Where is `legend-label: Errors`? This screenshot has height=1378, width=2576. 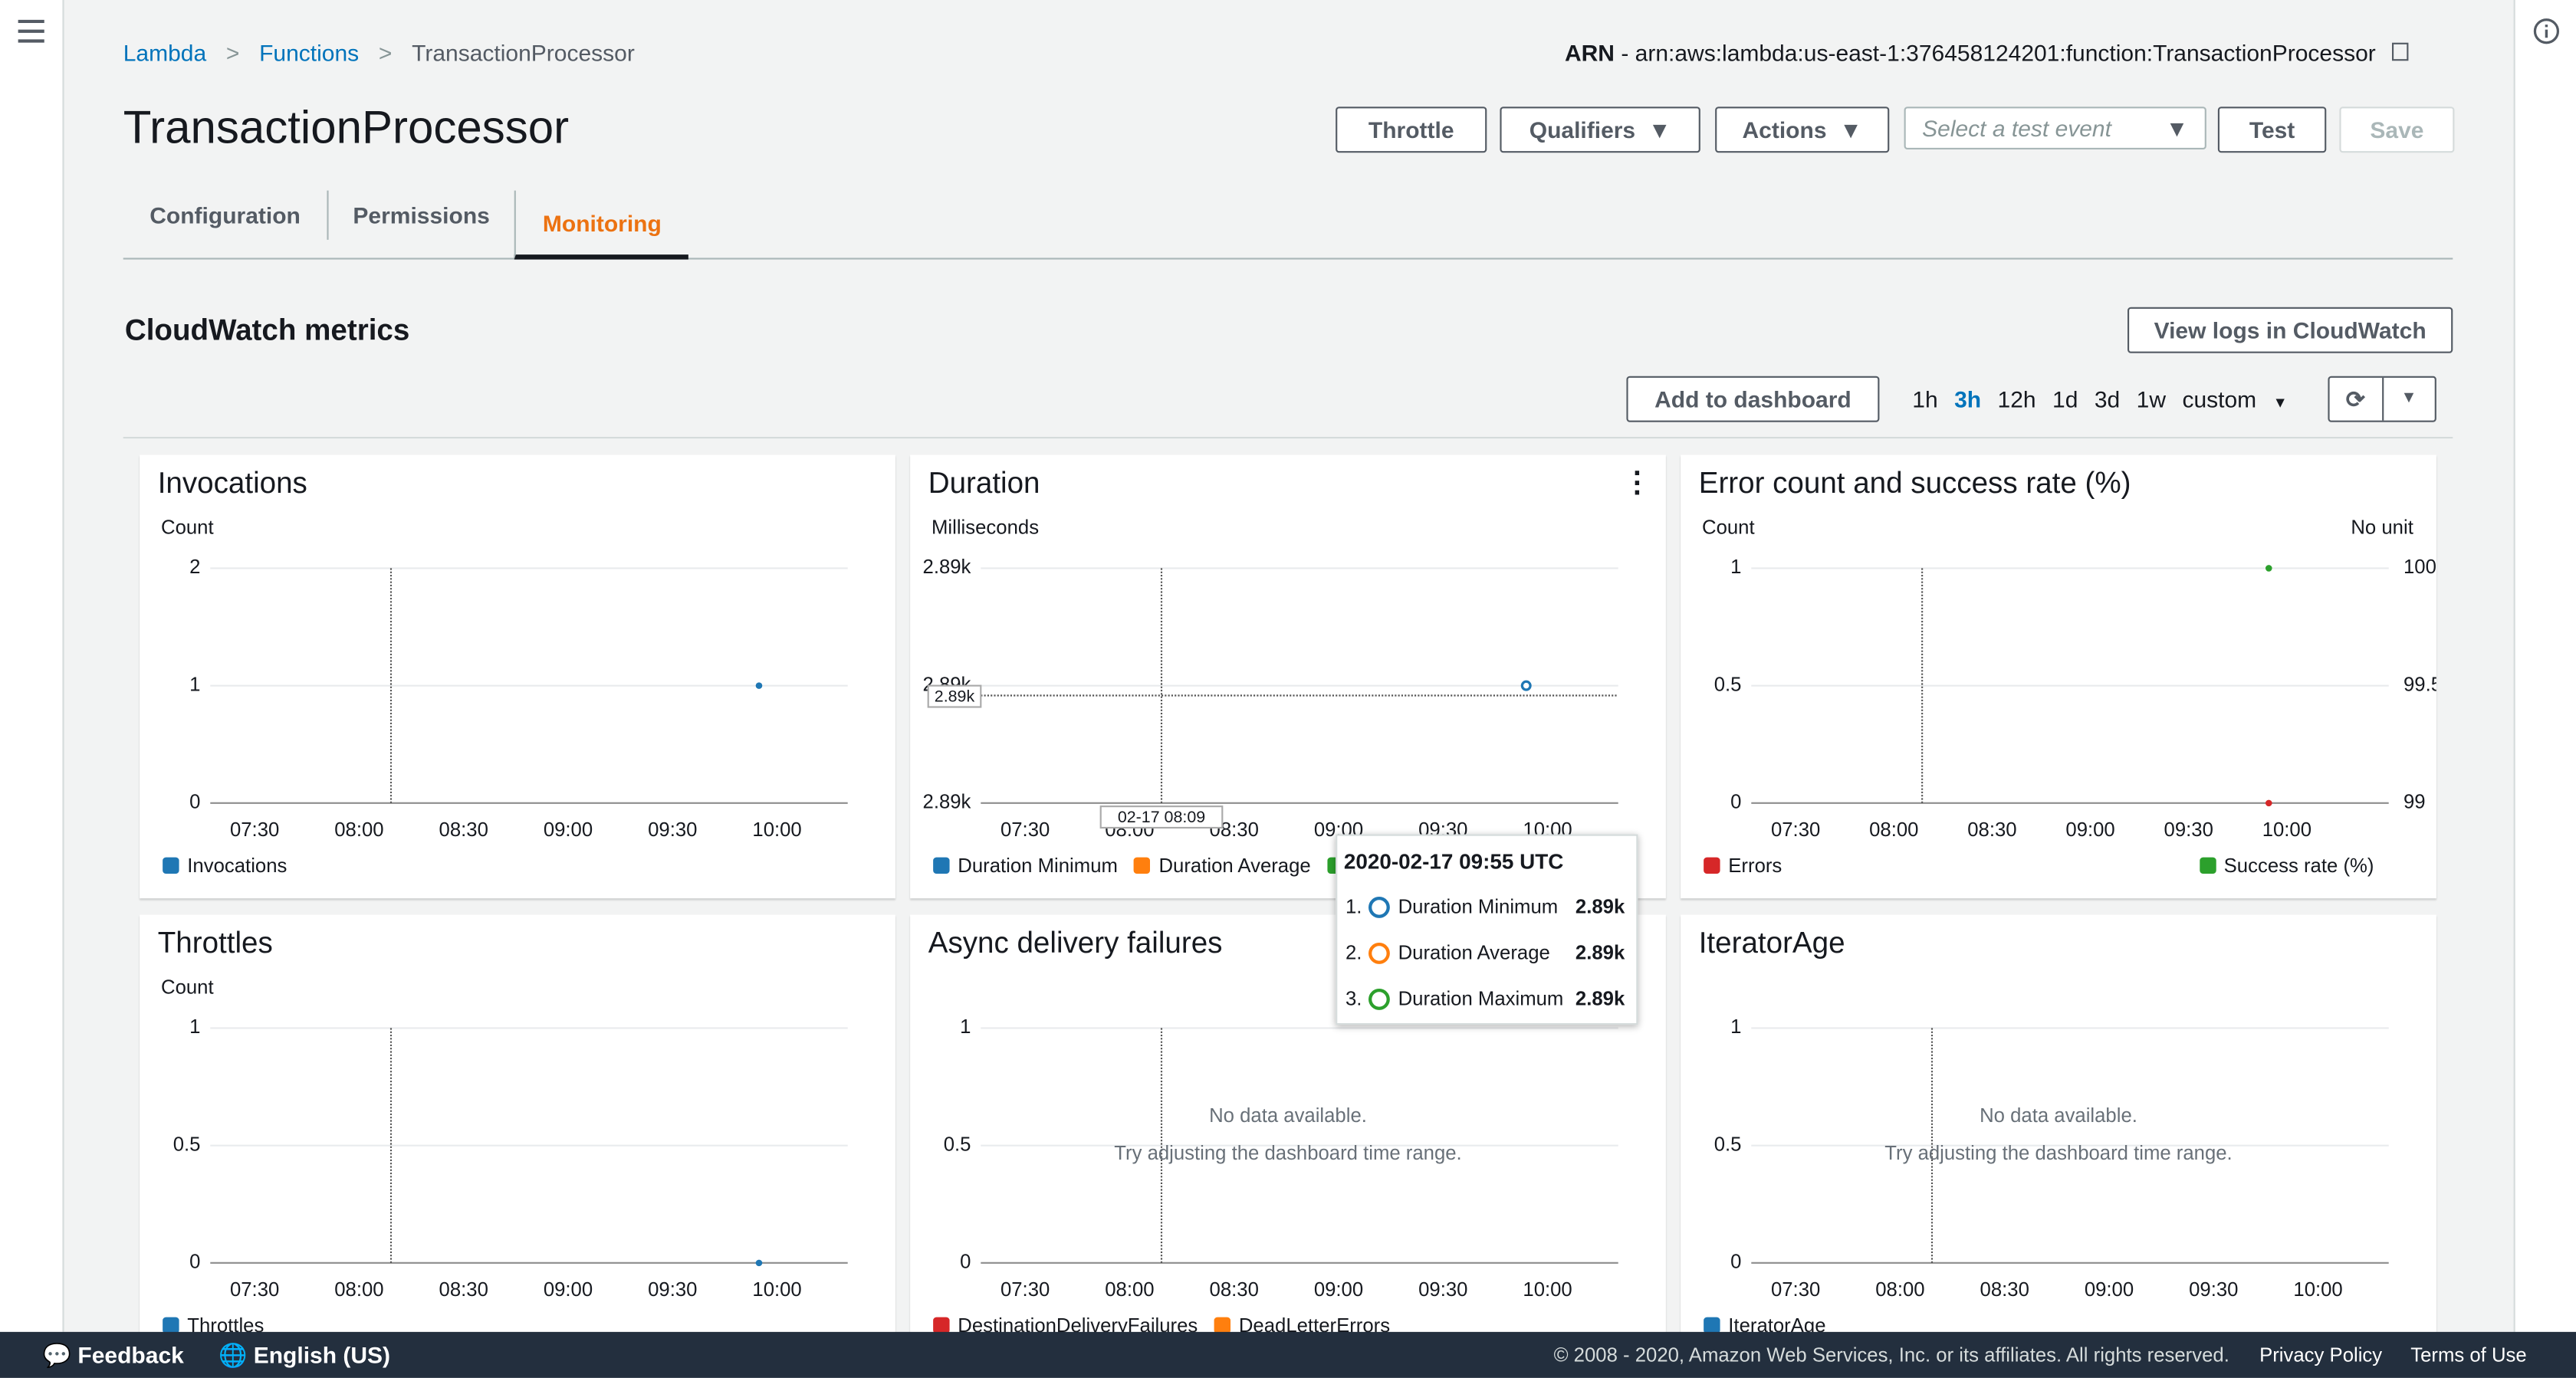
legend-label: Errors is located at coordinates (1755, 866).